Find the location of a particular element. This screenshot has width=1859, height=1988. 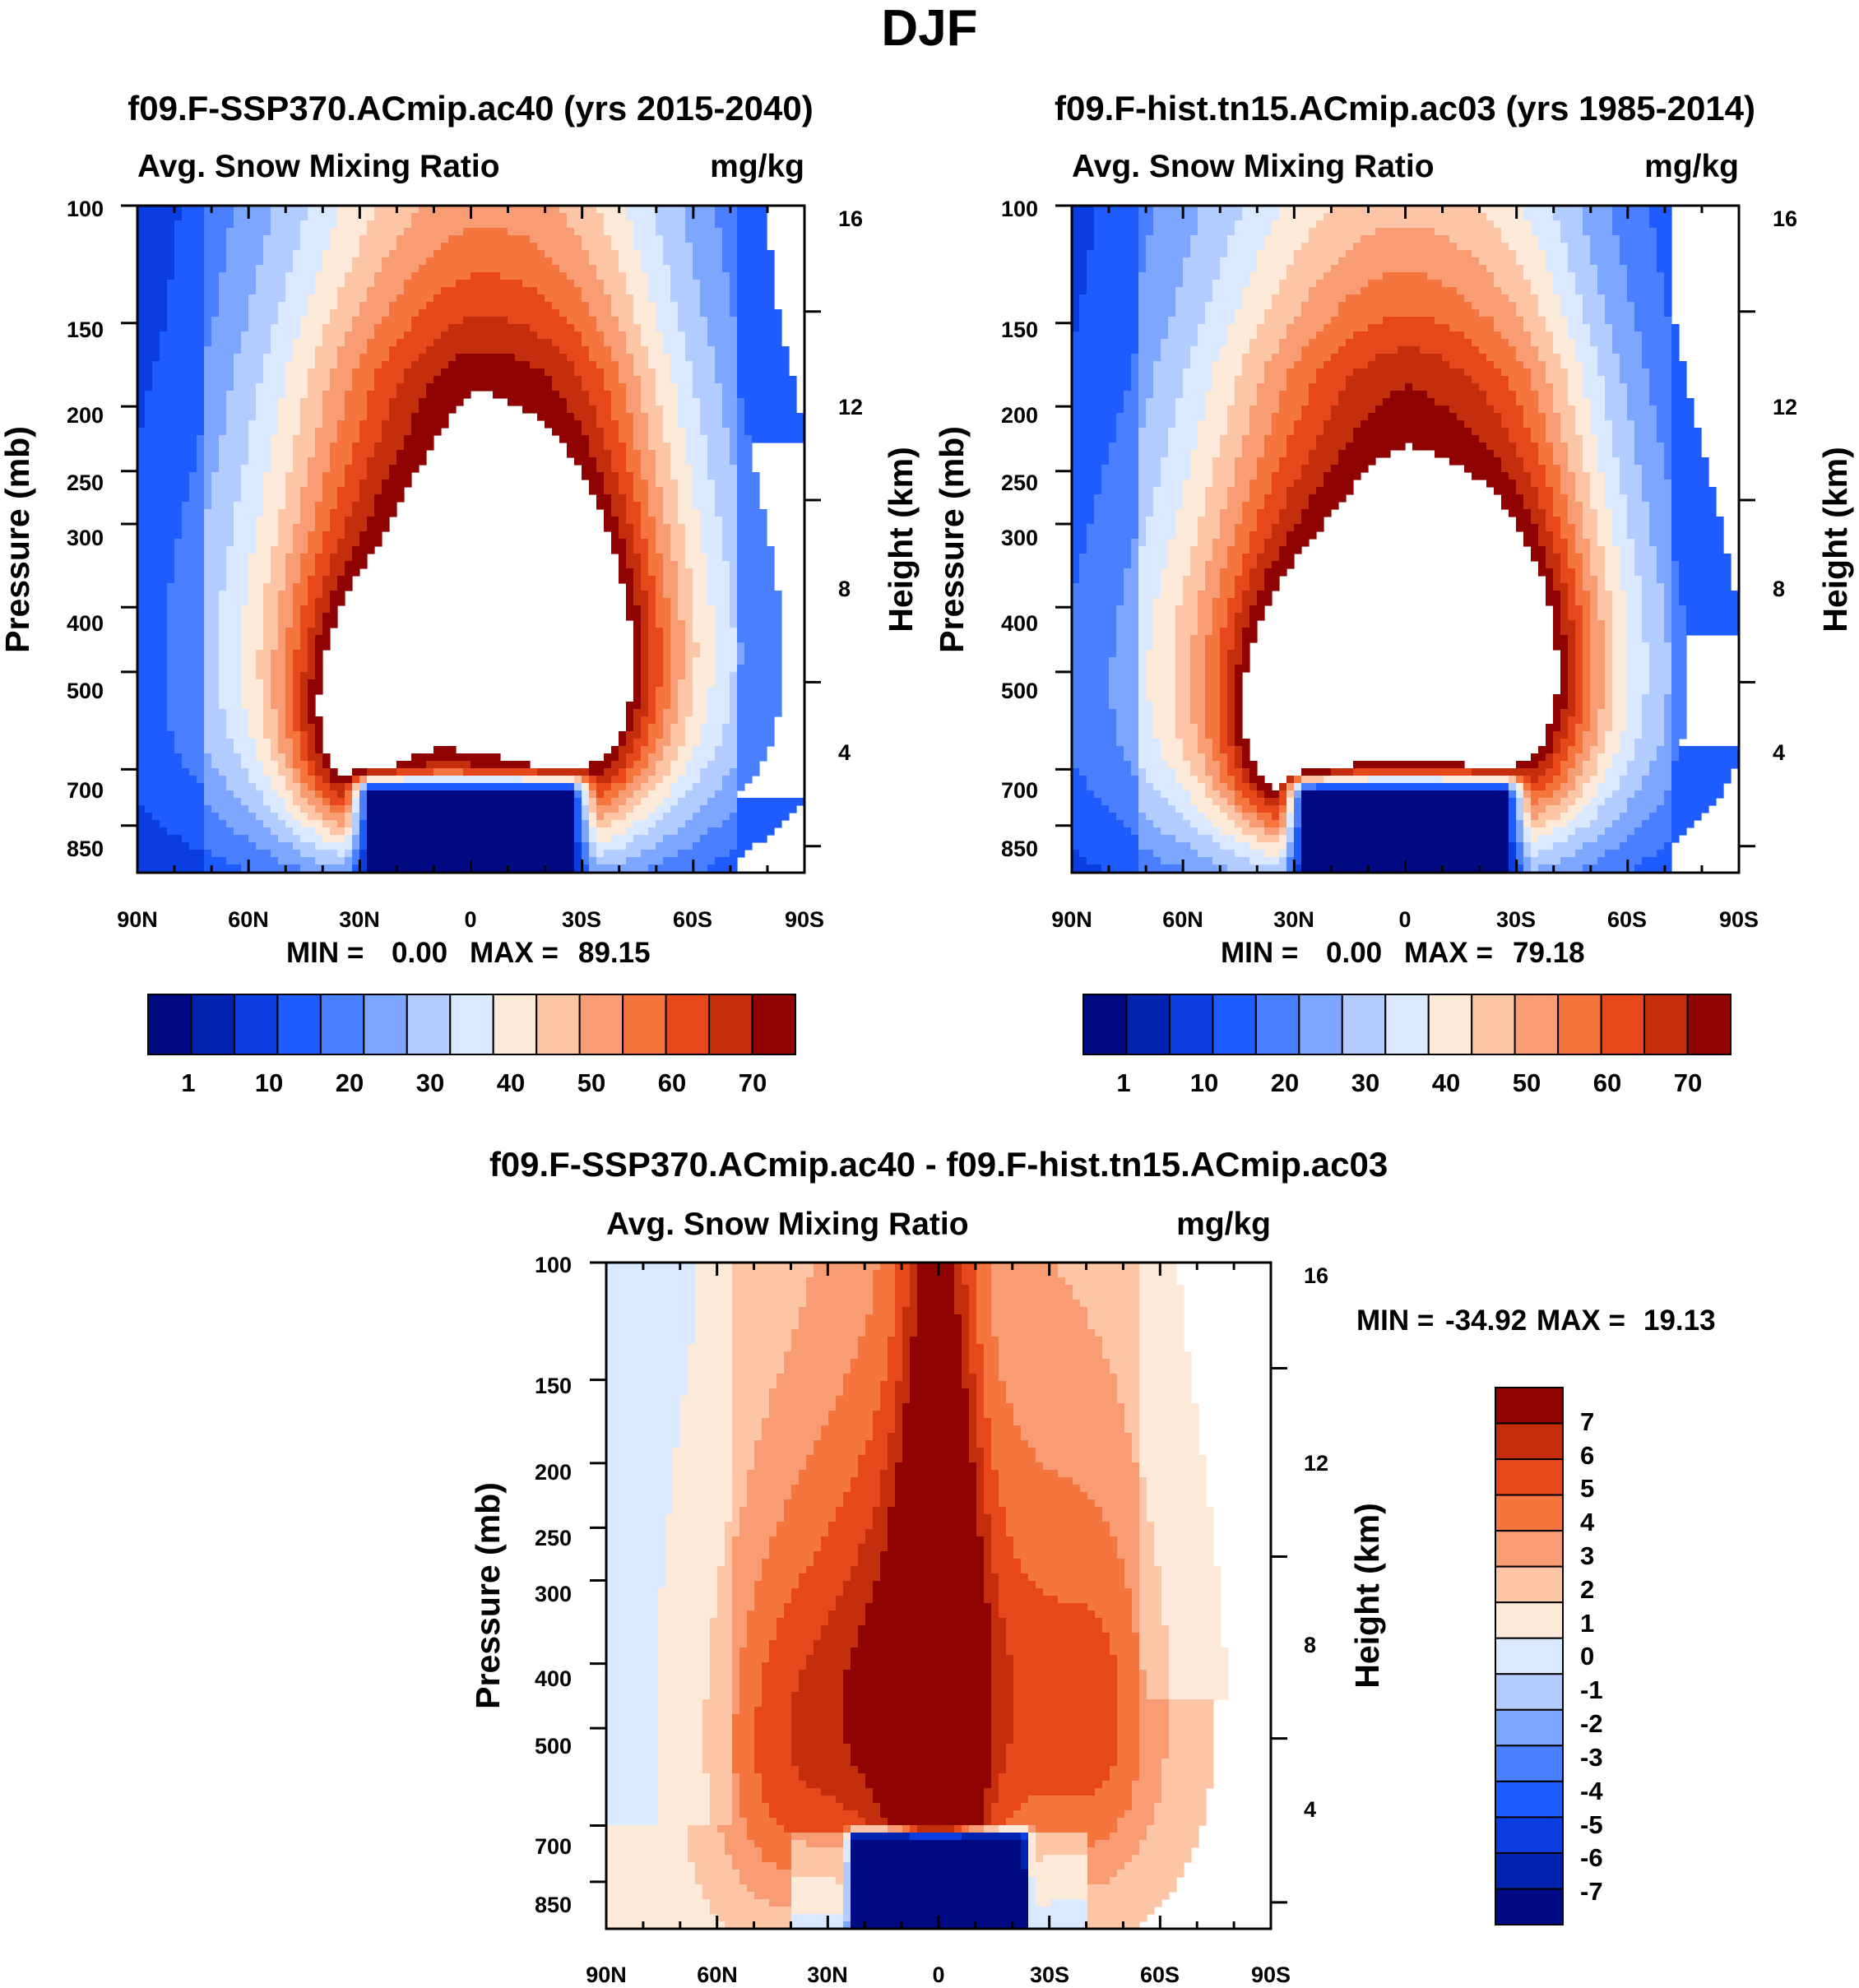

panel-right-height-tick: 16 is located at coordinates (1785, 218).